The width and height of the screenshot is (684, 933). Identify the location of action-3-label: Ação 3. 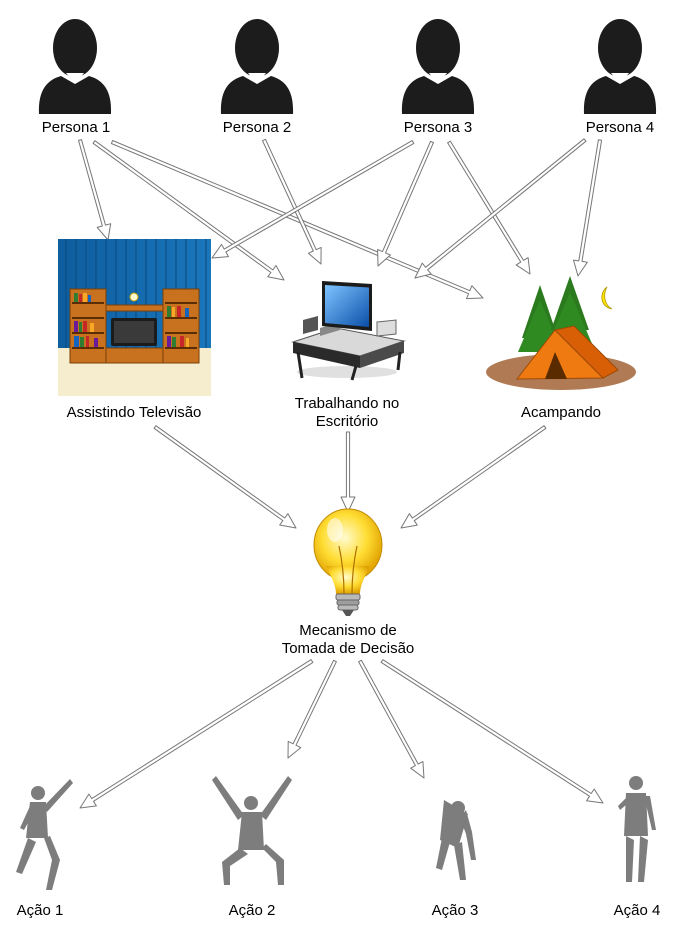
(455, 910).